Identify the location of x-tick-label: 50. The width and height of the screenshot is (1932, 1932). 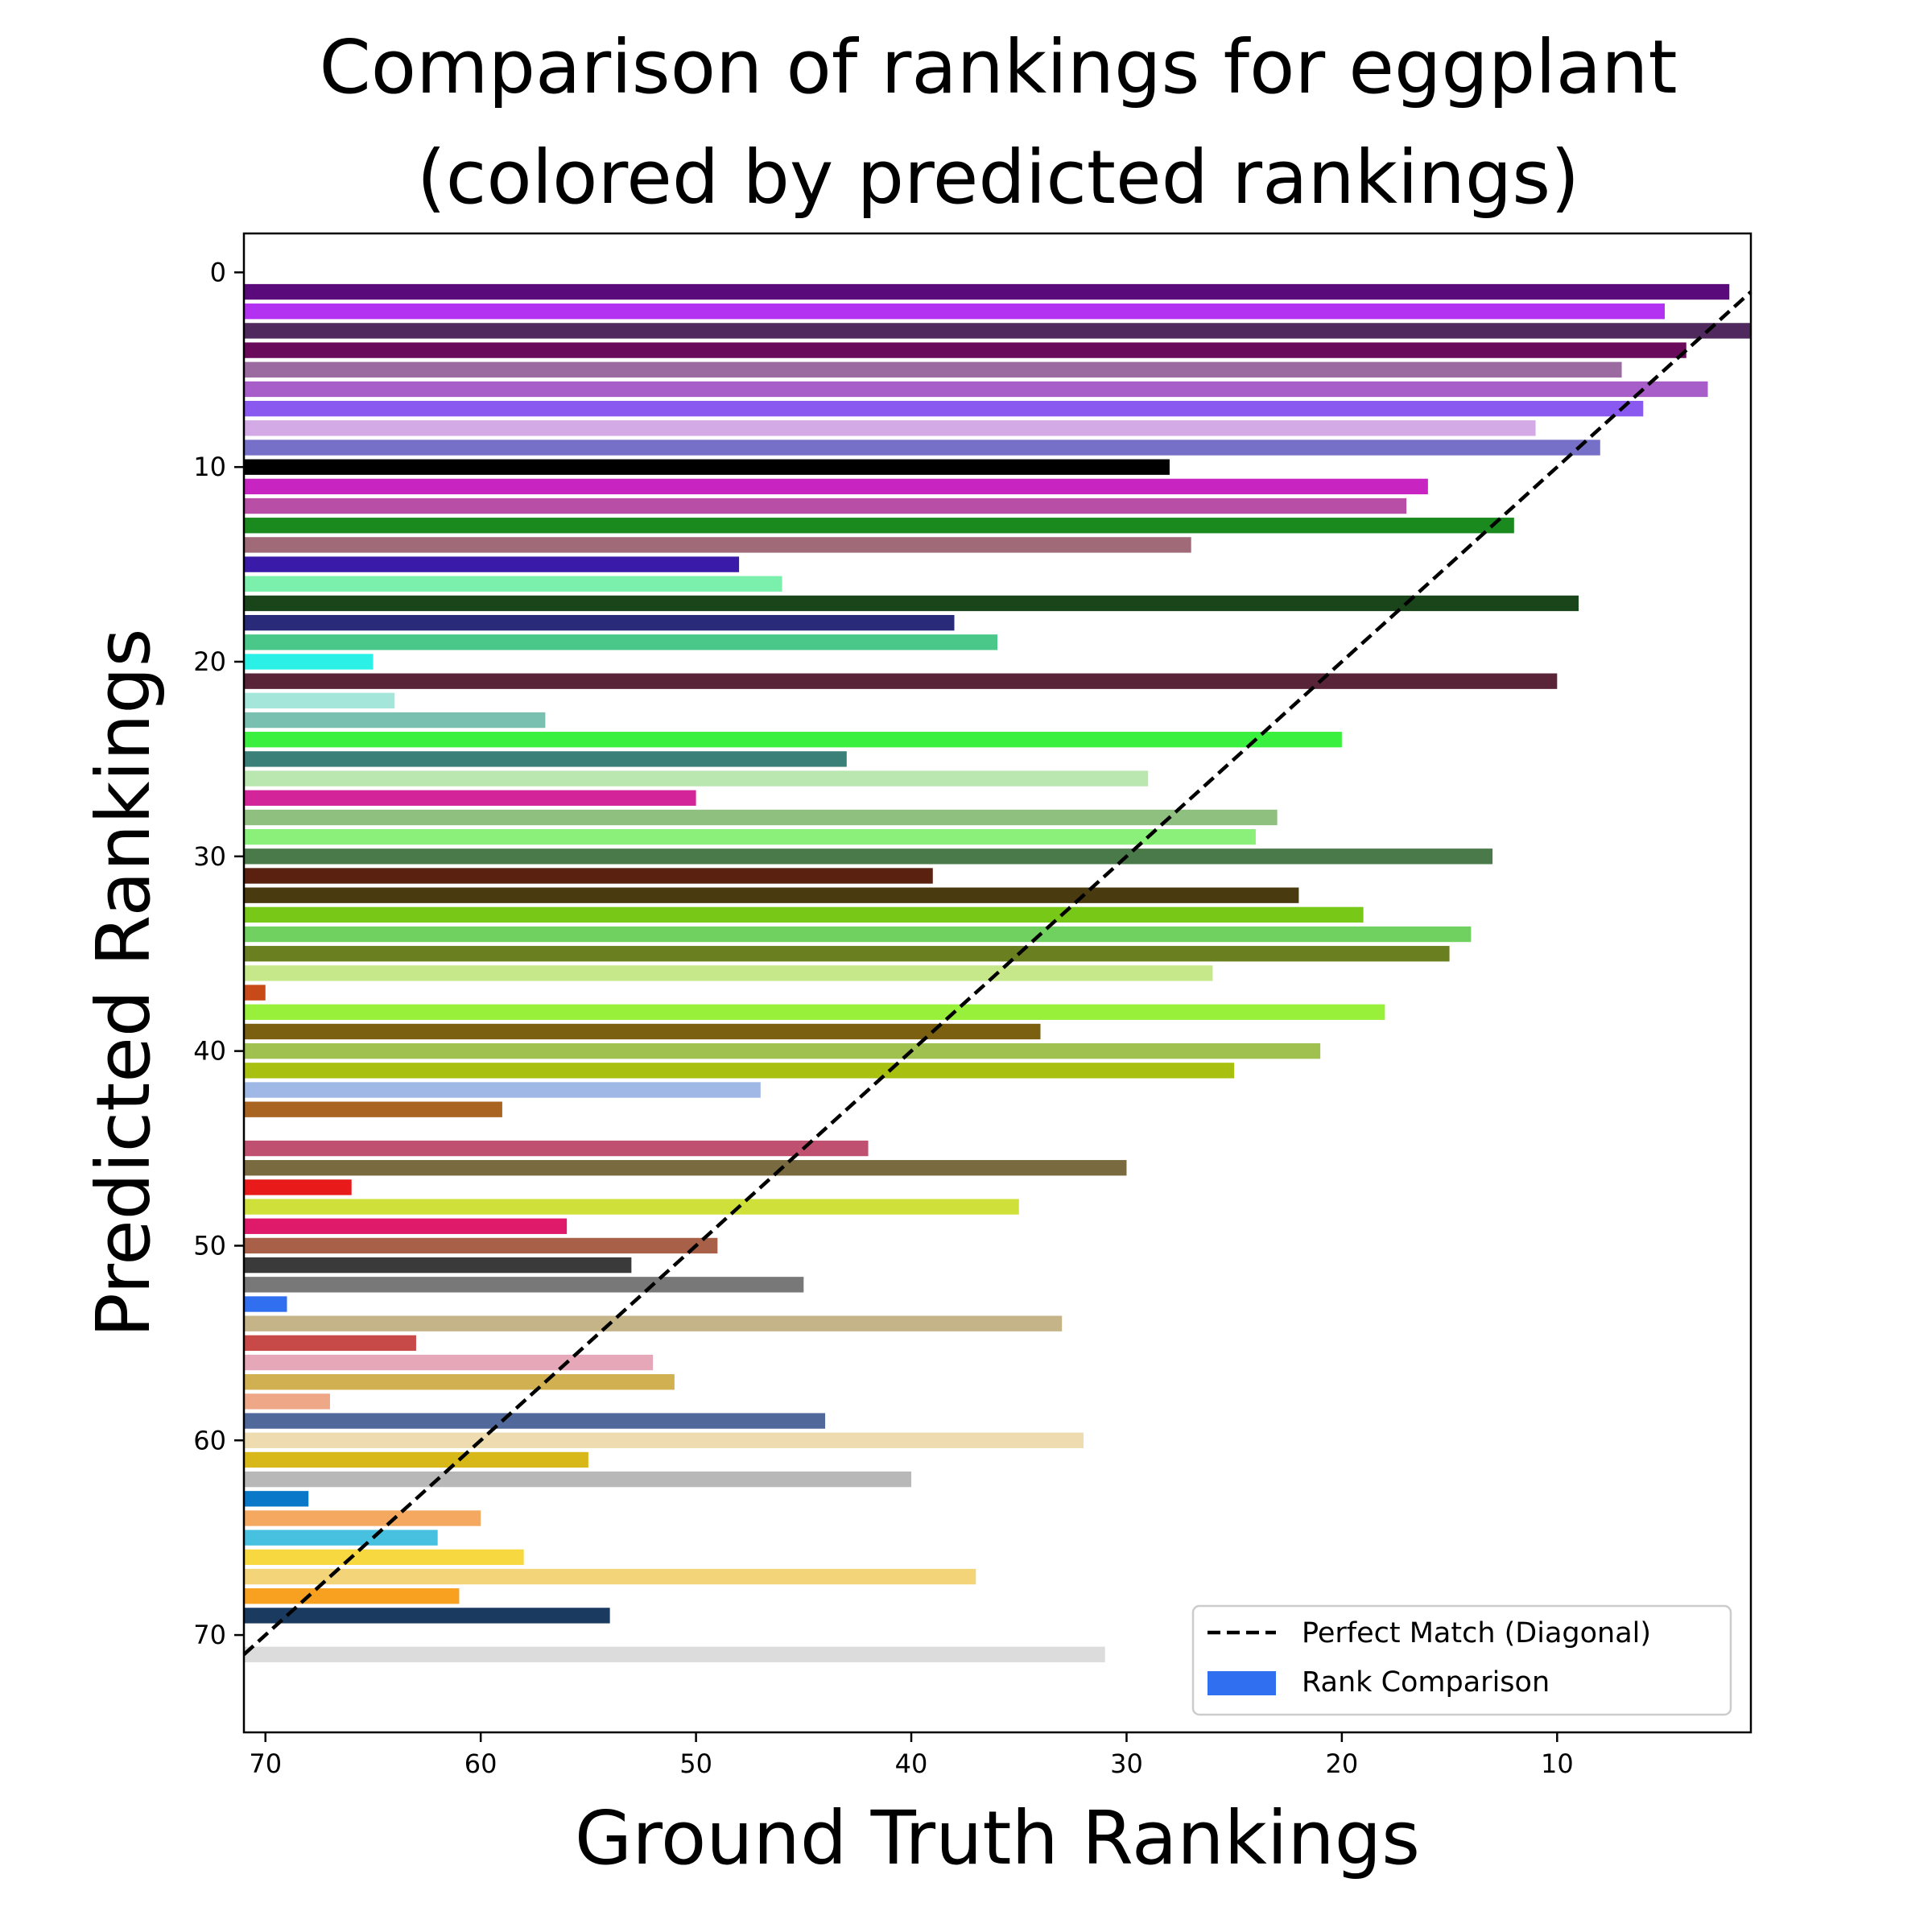
(695, 1764).